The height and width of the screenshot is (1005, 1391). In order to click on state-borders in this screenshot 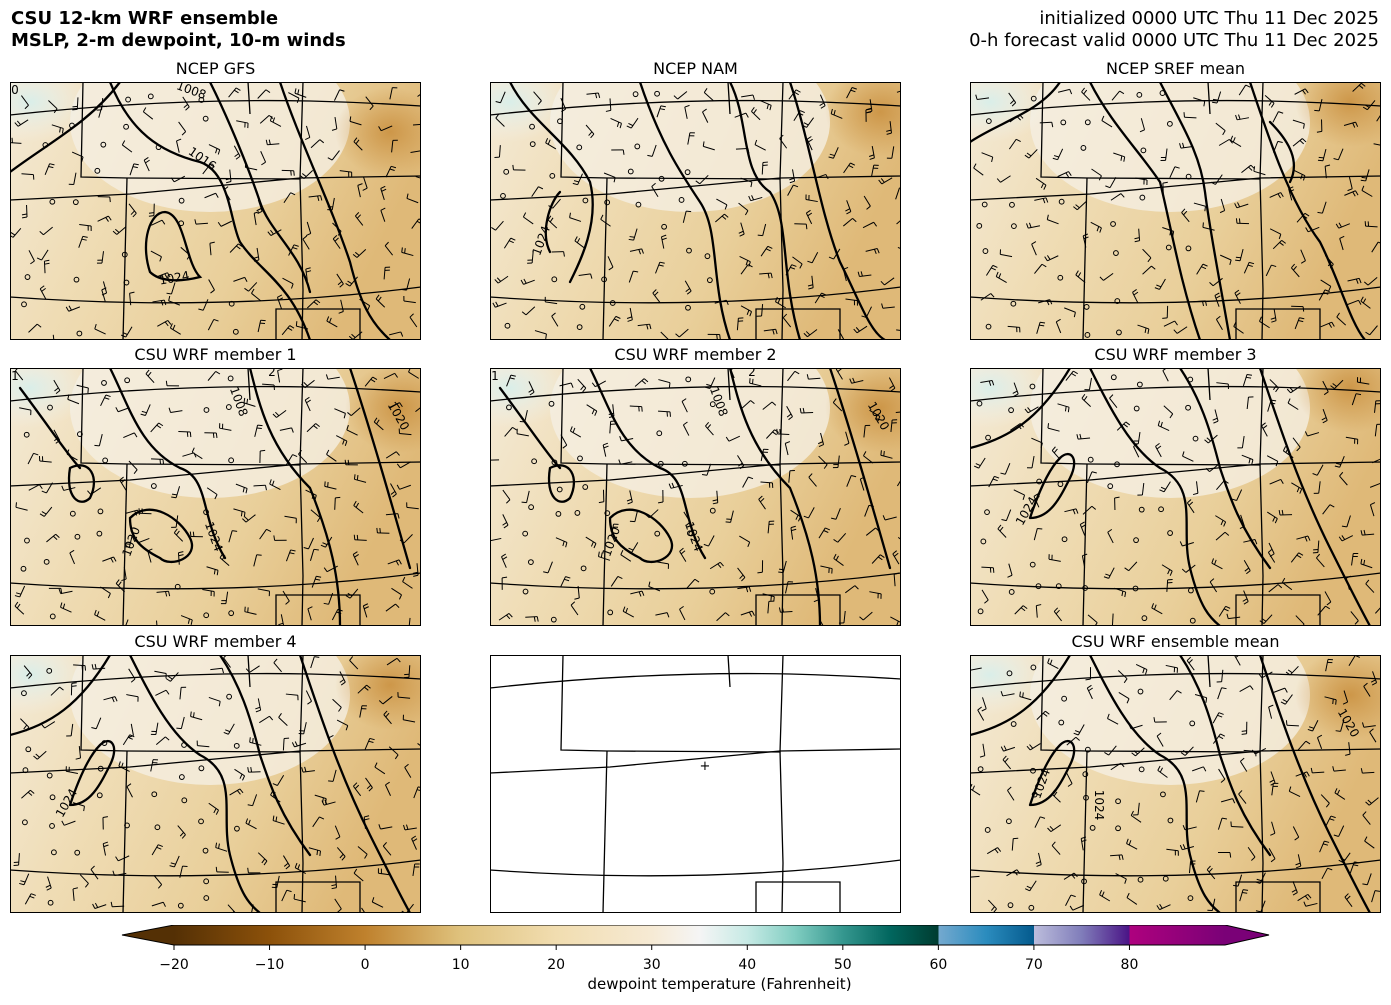, I will do `click(695, 784)`.